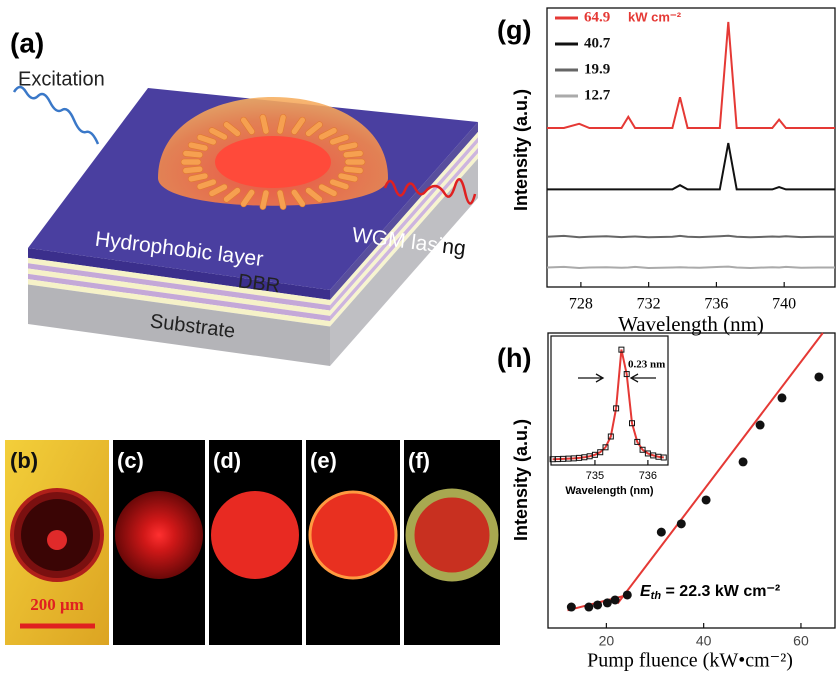 This screenshot has height=674, width=837. What do you see at coordinates (655, 16) in the screenshot?
I see `legend-unit: kW cm⁻²` at bounding box center [655, 16].